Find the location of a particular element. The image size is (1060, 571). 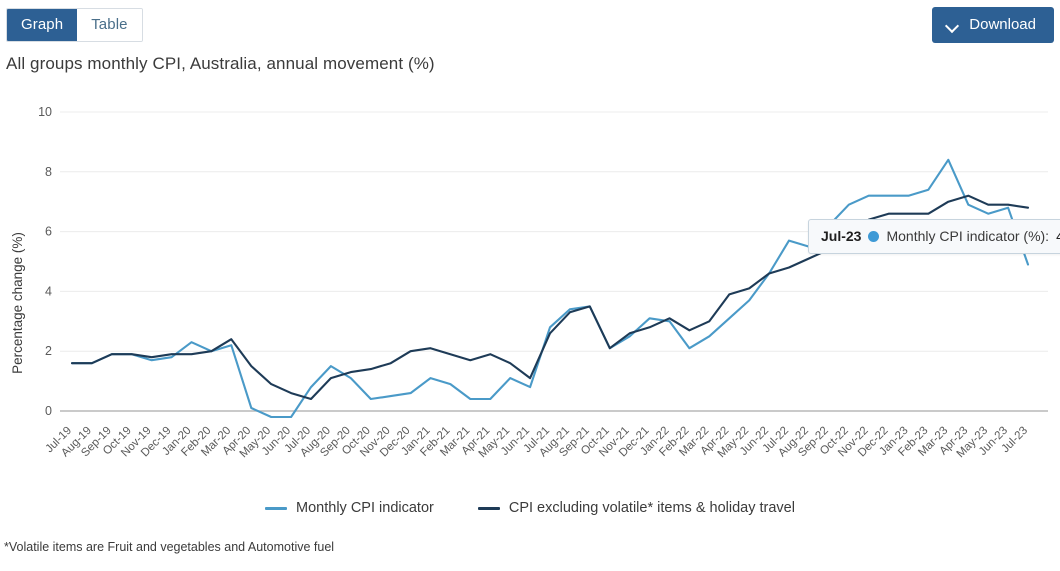

legend-item-monthly-cpi: Monthly CPI indicator is located at coordinates (349, 508).